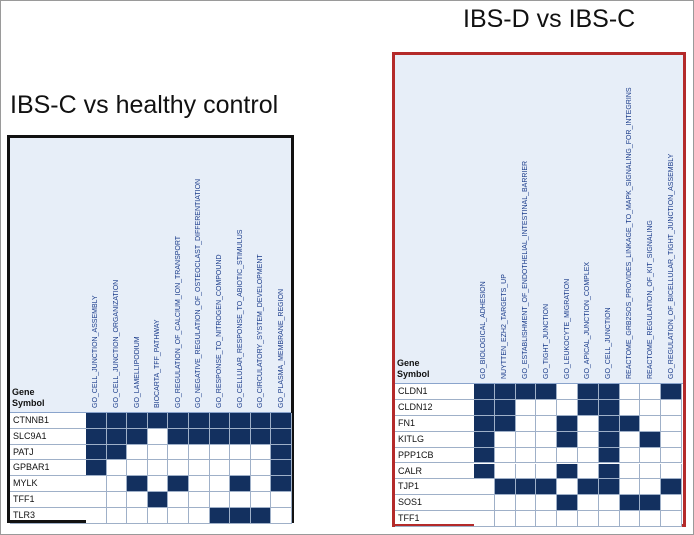  Describe the element at coordinates (505, 326) in the screenshot. I see `right-column-header: NUYTTEN_EZH2_TARGETS_UP` at that location.